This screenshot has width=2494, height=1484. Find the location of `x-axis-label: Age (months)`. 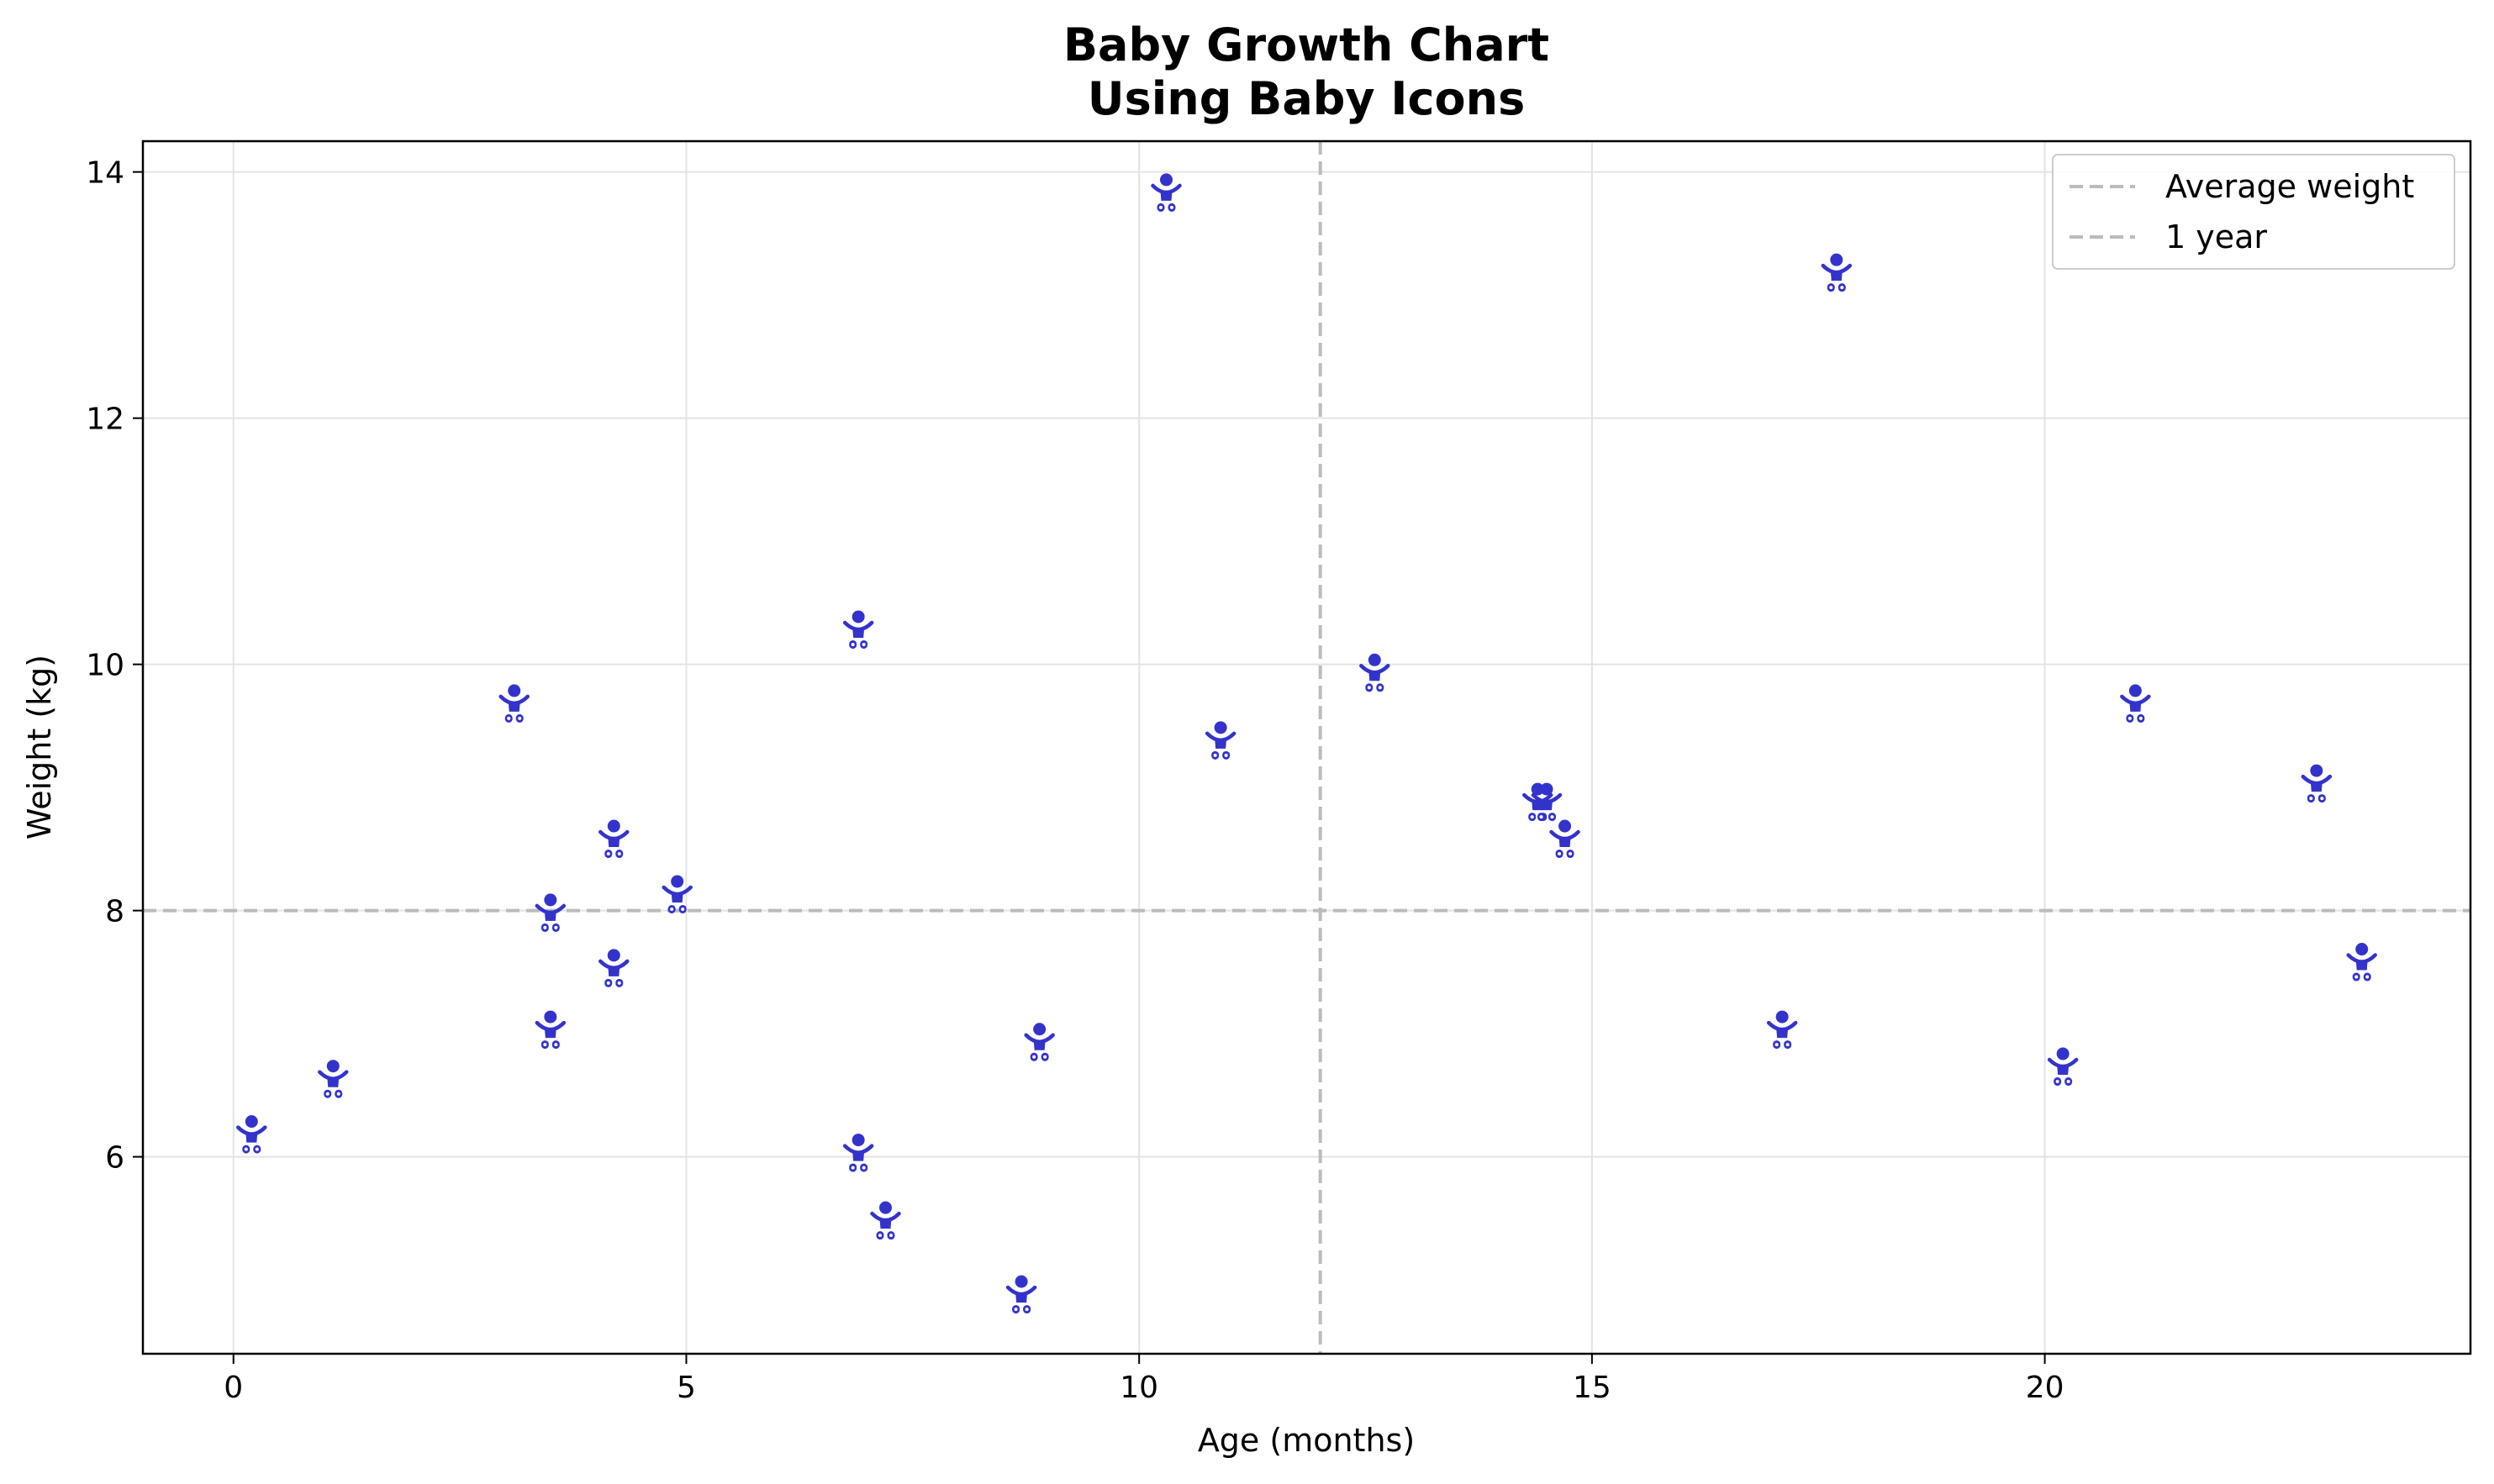

x-axis-label: Age (months) is located at coordinates (1306, 1440).